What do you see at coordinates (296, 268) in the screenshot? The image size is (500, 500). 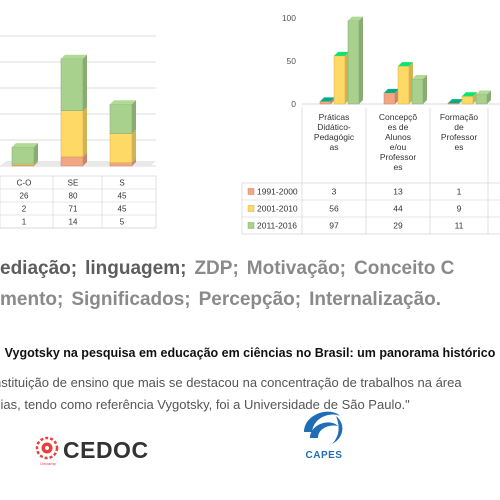 I see `keyword: Motivação;` at bounding box center [296, 268].